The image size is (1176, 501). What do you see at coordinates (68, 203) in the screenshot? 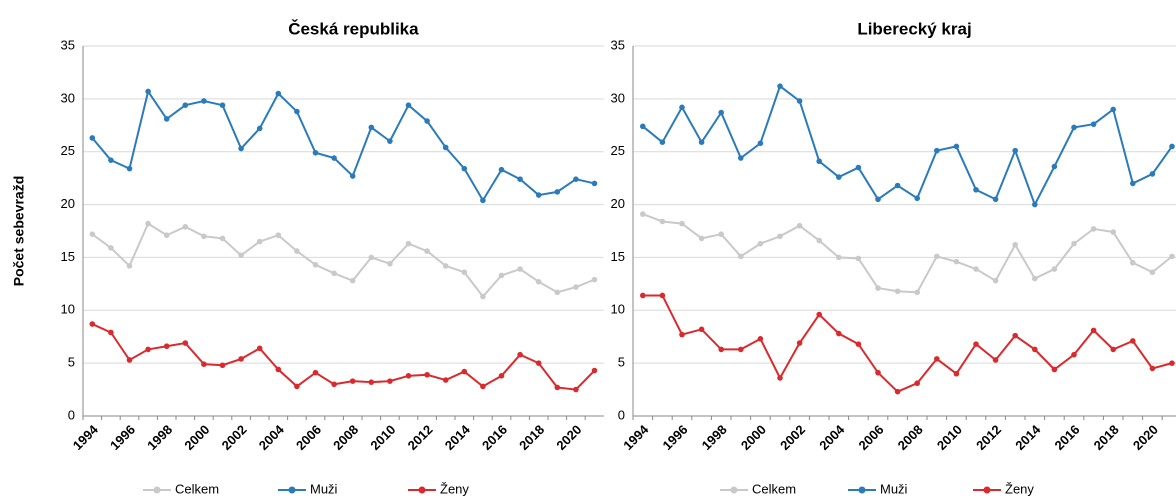
I see `y-tick-label: 20` at bounding box center [68, 203].